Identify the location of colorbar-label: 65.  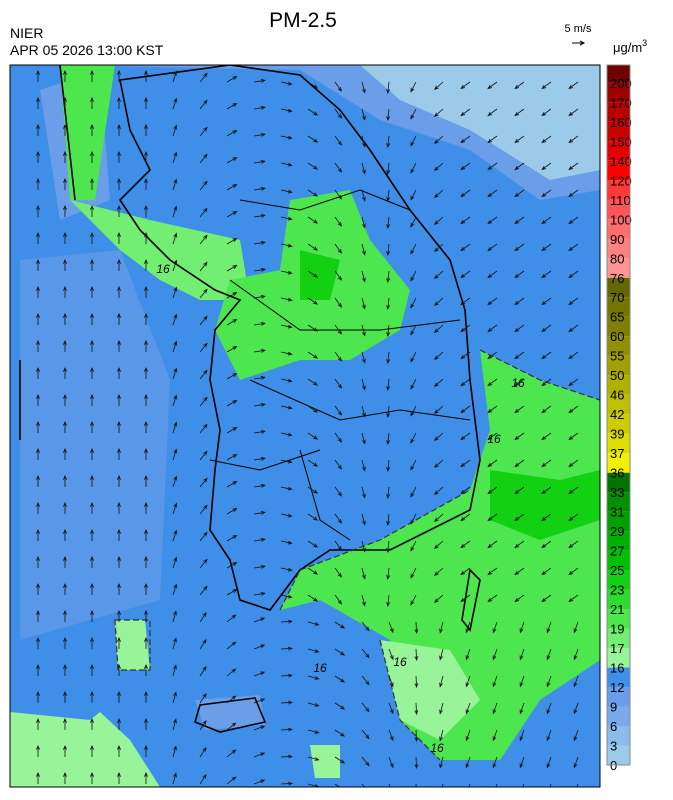
(617, 317).